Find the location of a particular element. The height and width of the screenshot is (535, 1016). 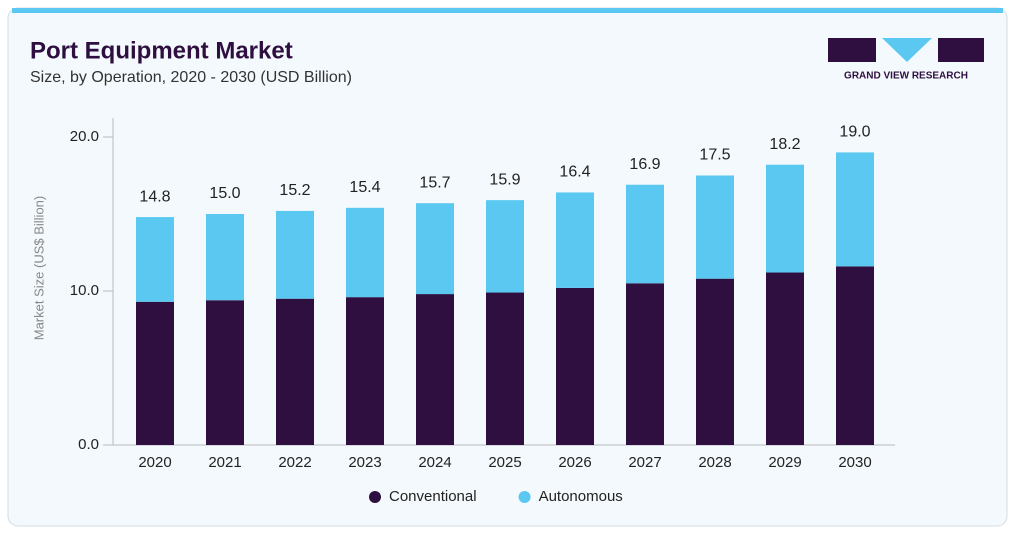

logo-text: GRAND VIEW RESEARCH is located at coordinates (906, 76).